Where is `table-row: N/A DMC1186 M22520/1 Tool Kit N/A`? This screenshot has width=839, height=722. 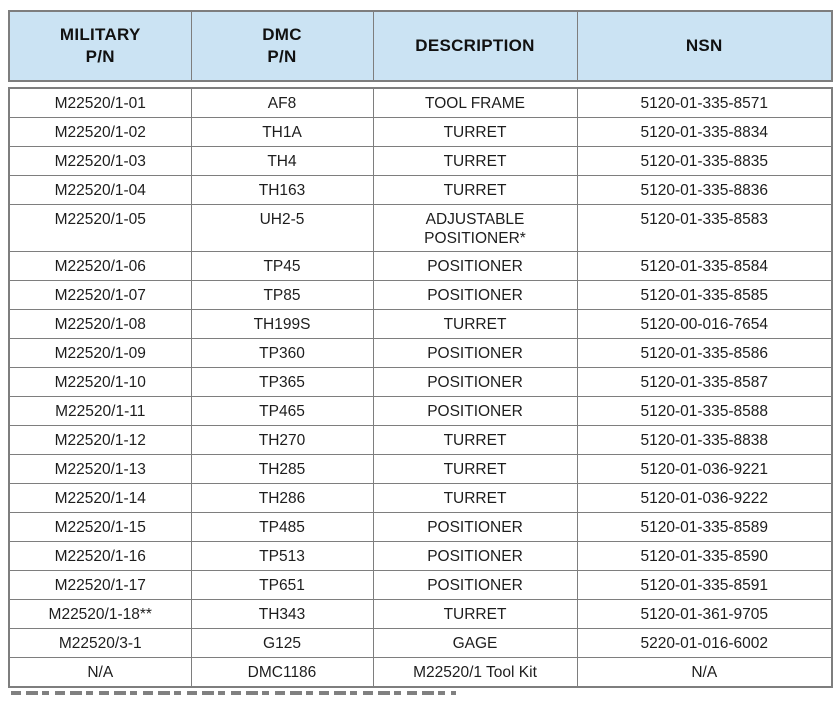
table-row: N/A DMC1186 M22520/1 Tool Kit N/A is located at coordinates (420, 672).